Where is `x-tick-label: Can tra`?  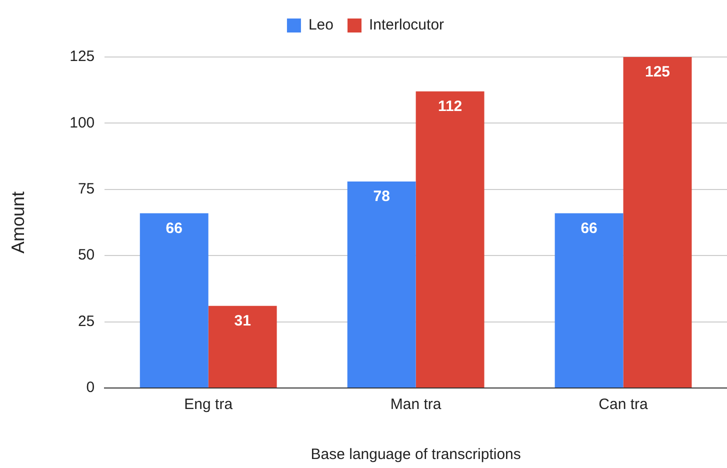
x-tick-label: Can tra is located at coordinates (623, 405).